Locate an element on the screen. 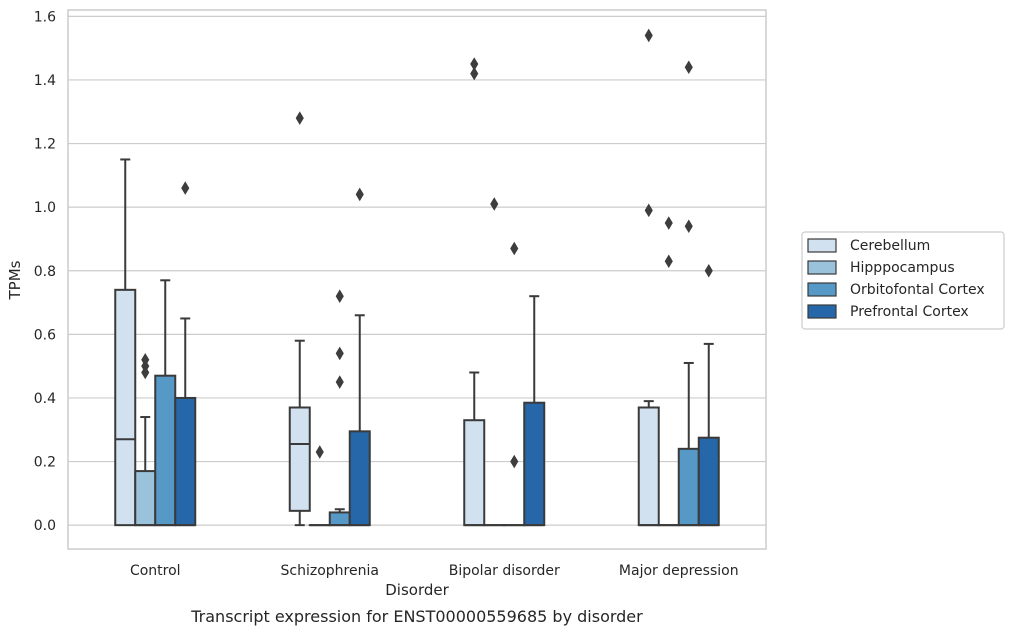 This screenshot has width=1014, height=635. y-tick-label: 0.0 is located at coordinates (45, 526).